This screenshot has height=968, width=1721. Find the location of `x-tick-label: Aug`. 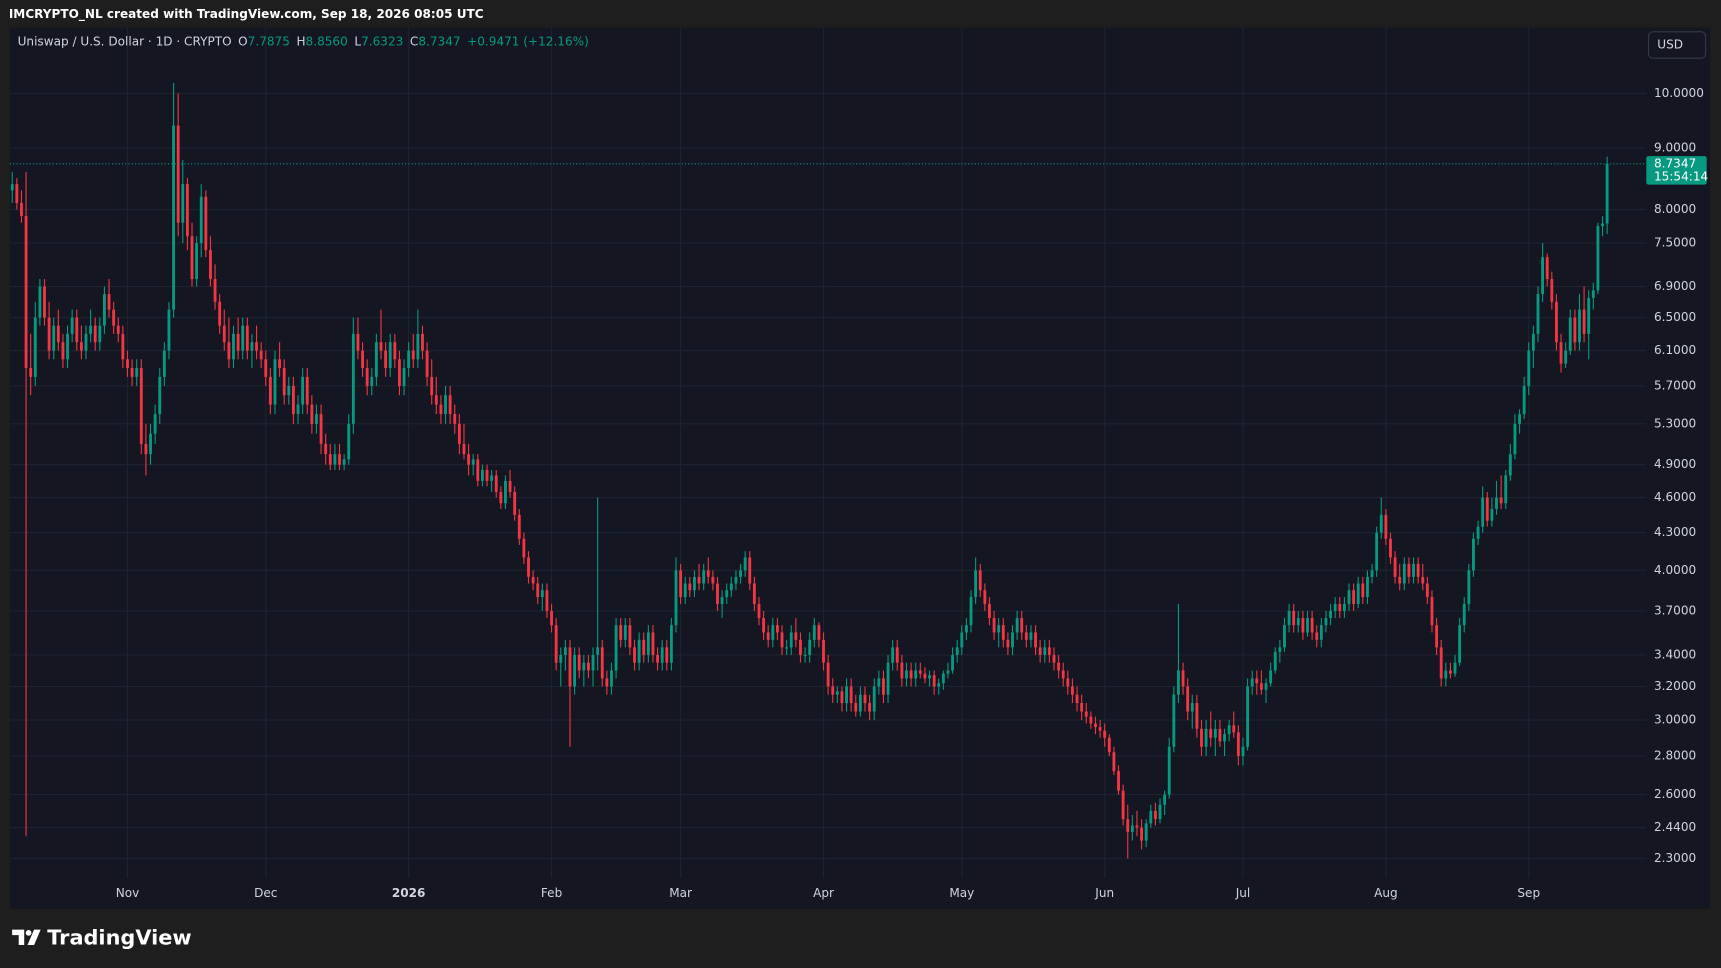

x-tick-label: Aug is located at coordinates (1386, 893).